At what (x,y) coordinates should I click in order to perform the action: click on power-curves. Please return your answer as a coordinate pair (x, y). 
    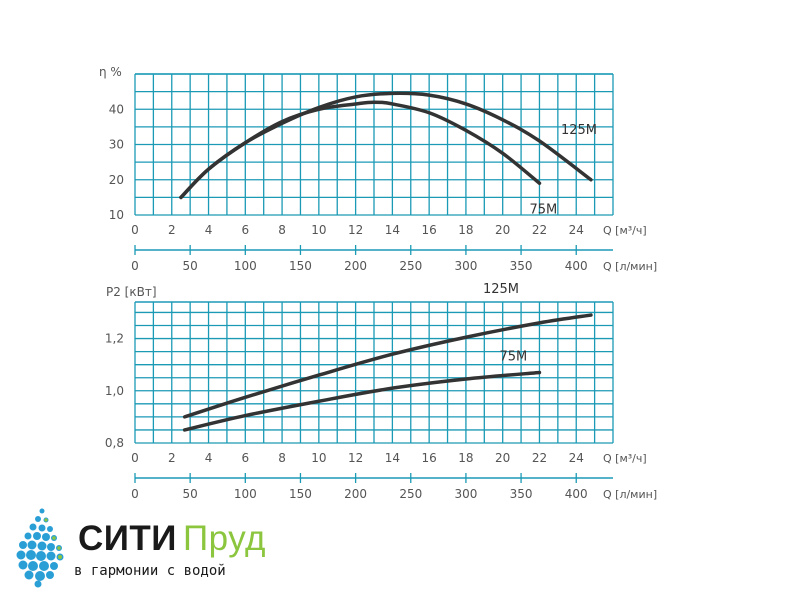
    Looking at the image, I should click on (387, 372).